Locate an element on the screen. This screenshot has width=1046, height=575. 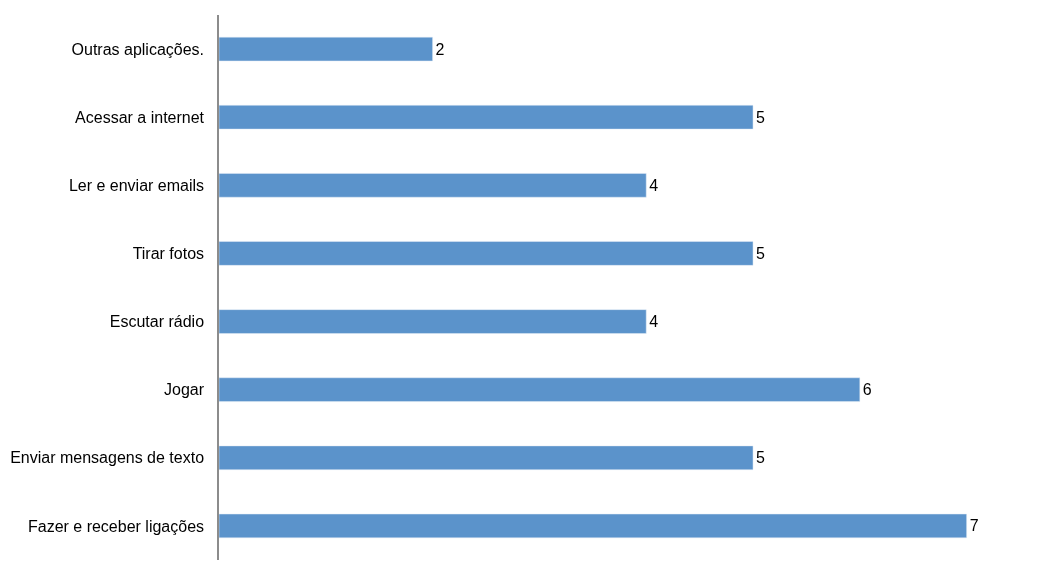
data-label: 6 is located at coordinates (867, 390).